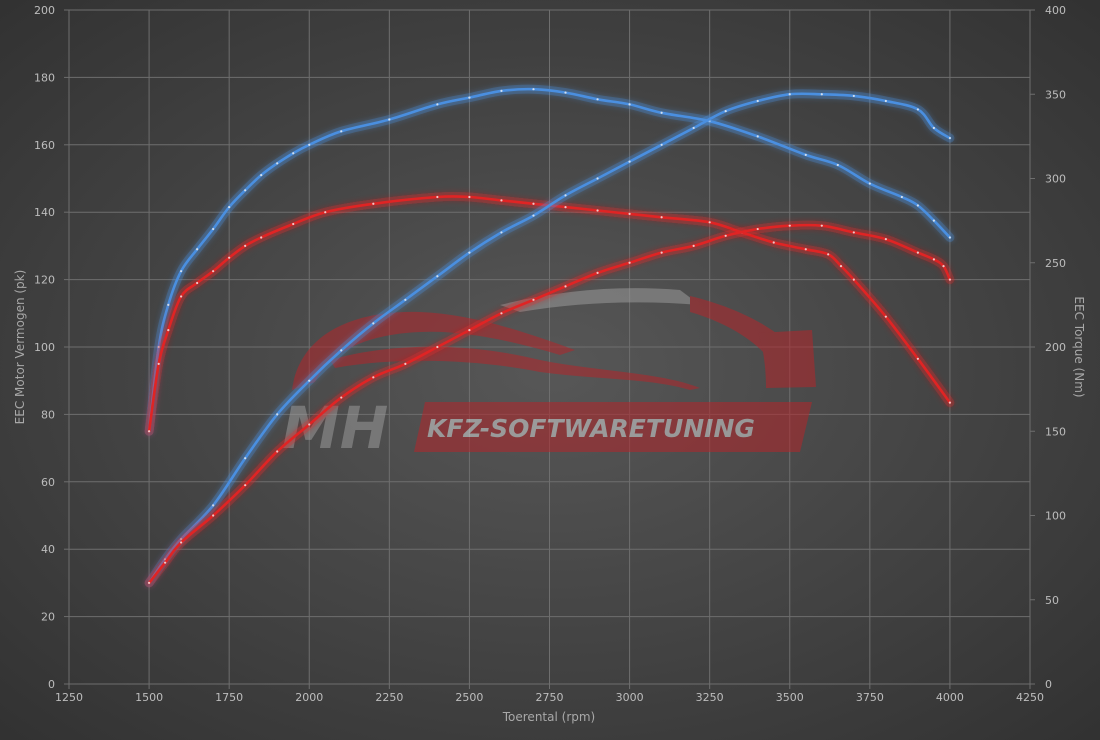  What do you see at coordinates (309, 697) in the screenshot?
I see `x-tick-label-2000: 2000` at bounding box center [309, 697].